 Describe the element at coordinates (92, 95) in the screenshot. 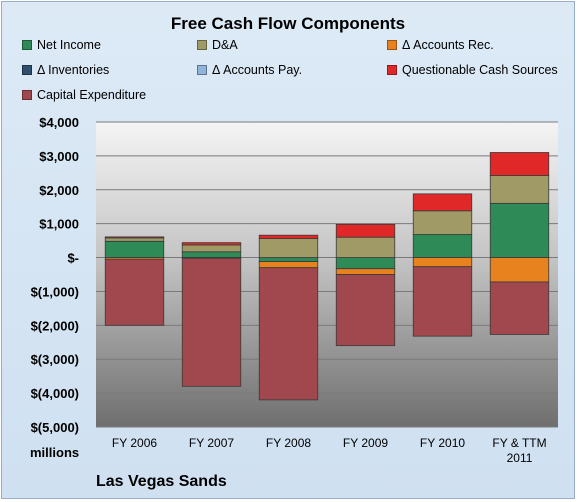

I see `legend-label: Capital Expenditure` at that location.